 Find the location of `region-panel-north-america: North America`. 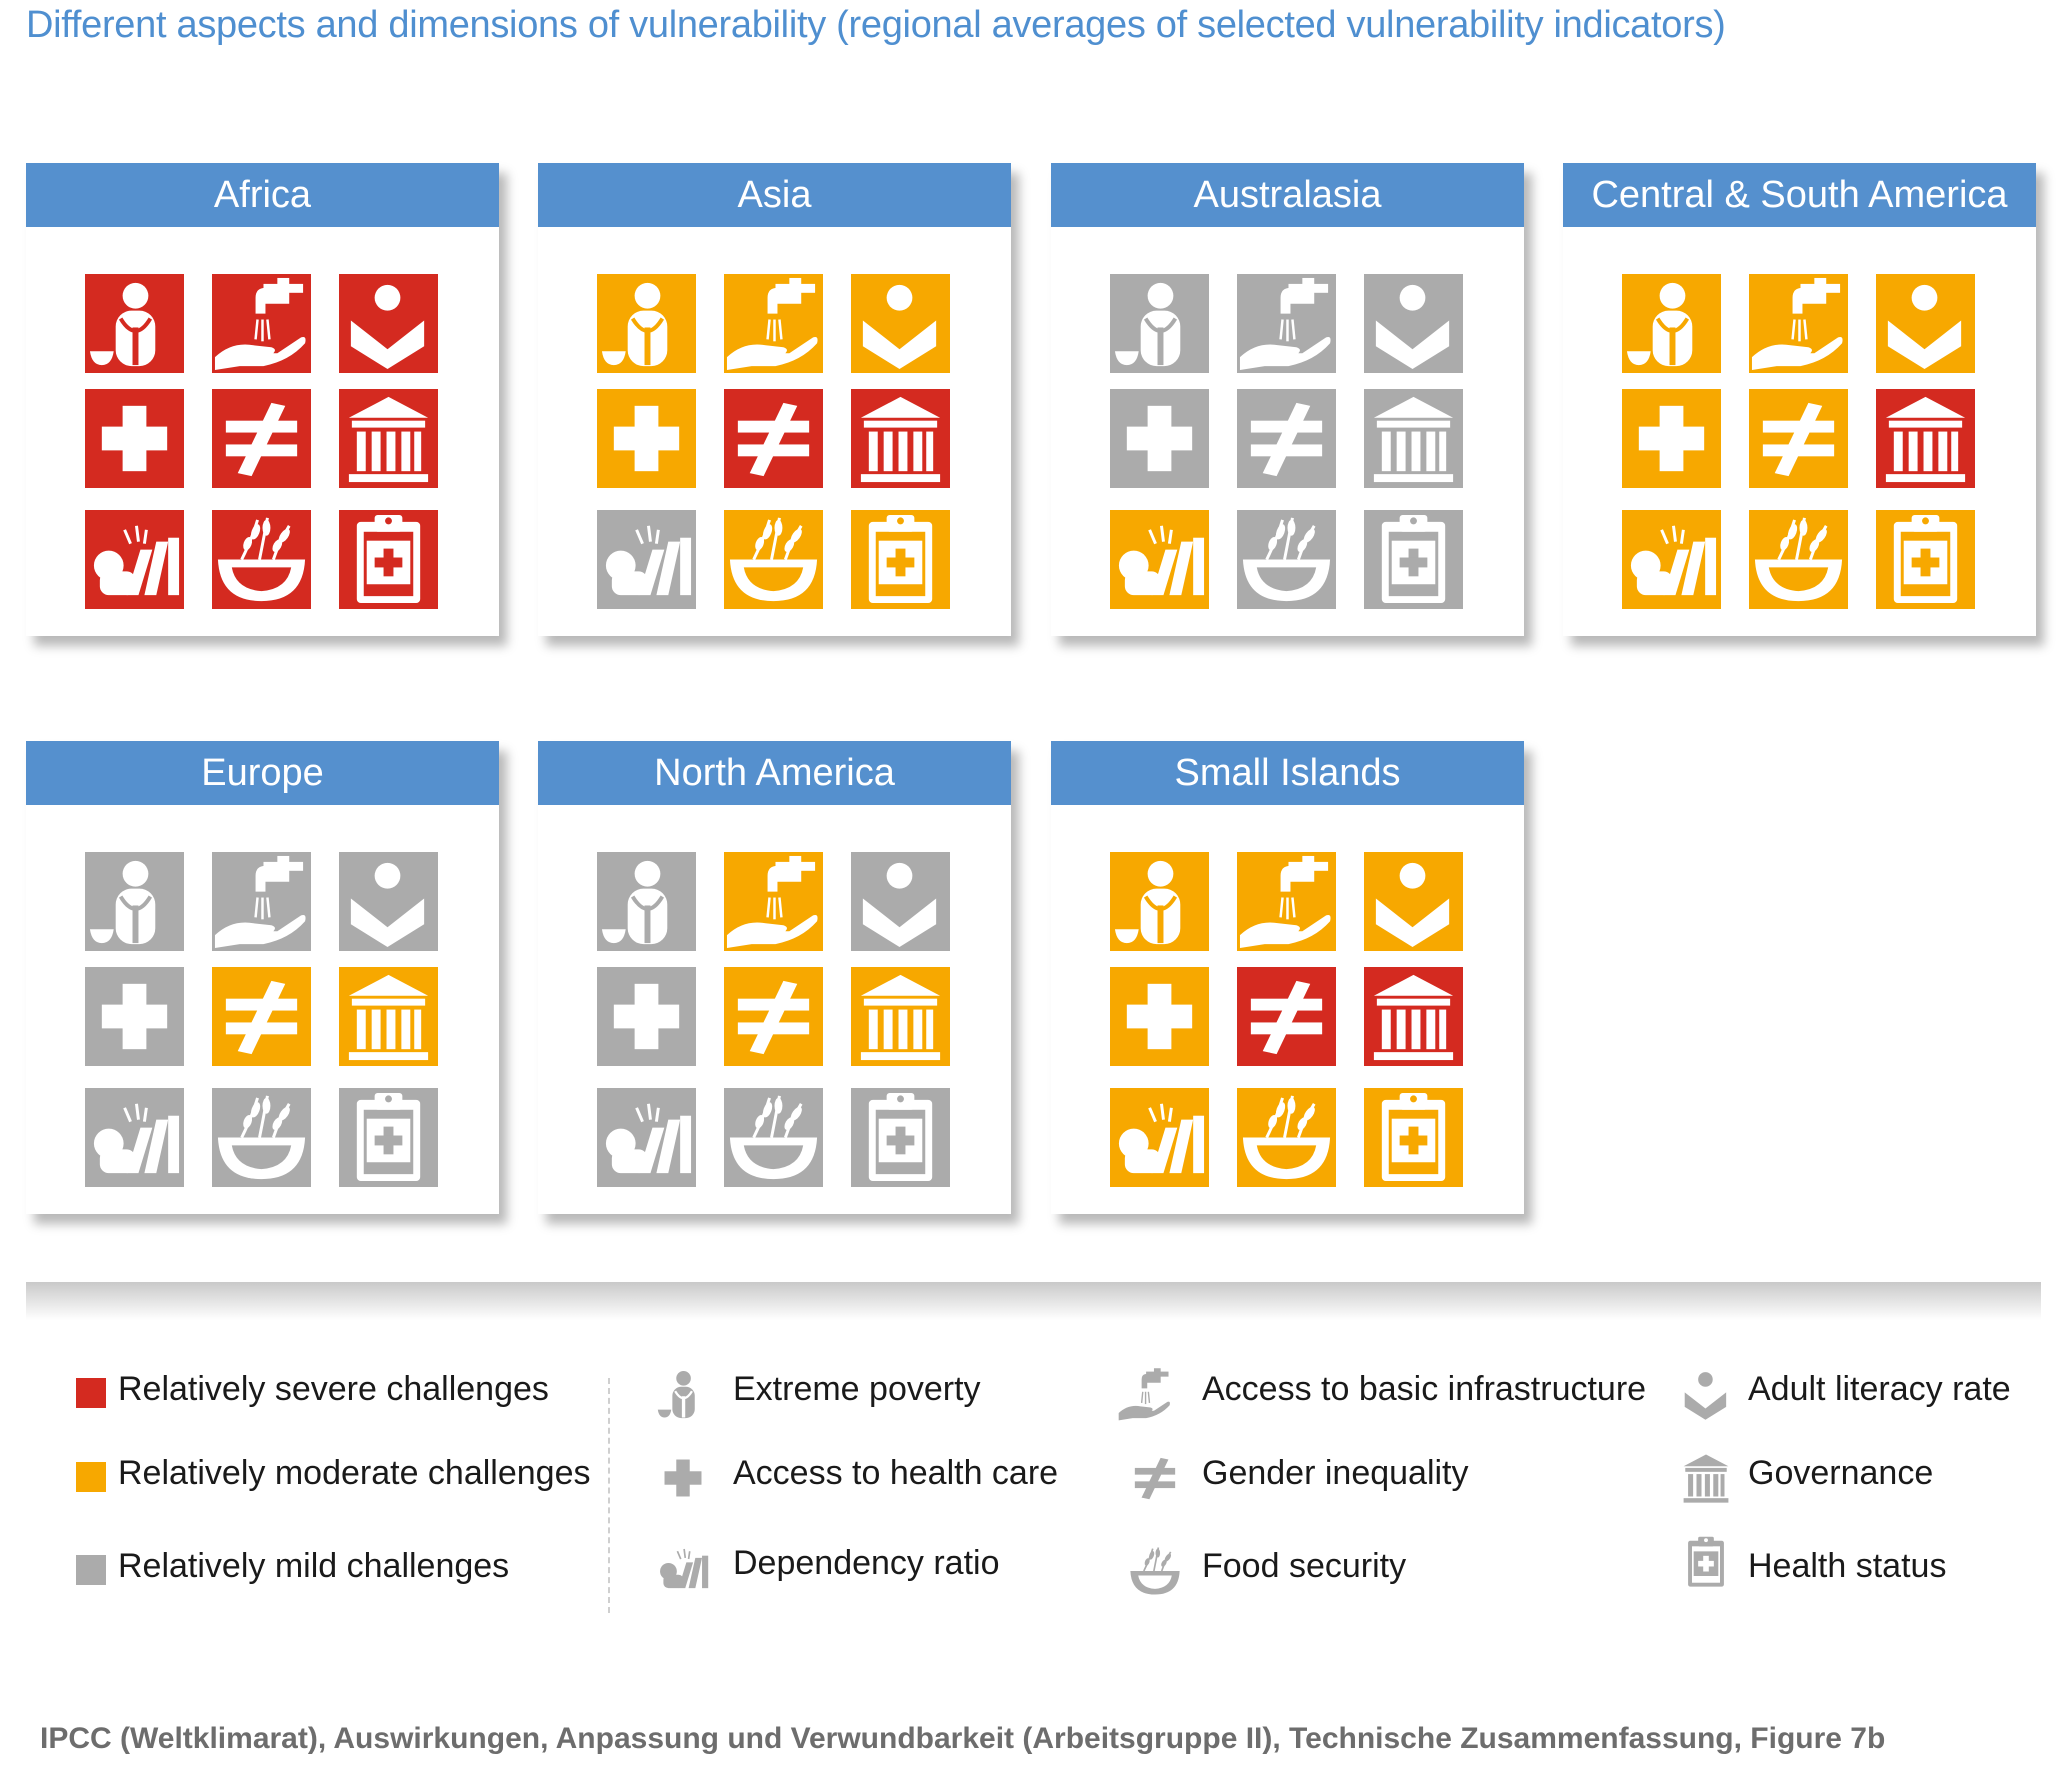

region-panel-north-america: North America is located at coordinates (774, 977).